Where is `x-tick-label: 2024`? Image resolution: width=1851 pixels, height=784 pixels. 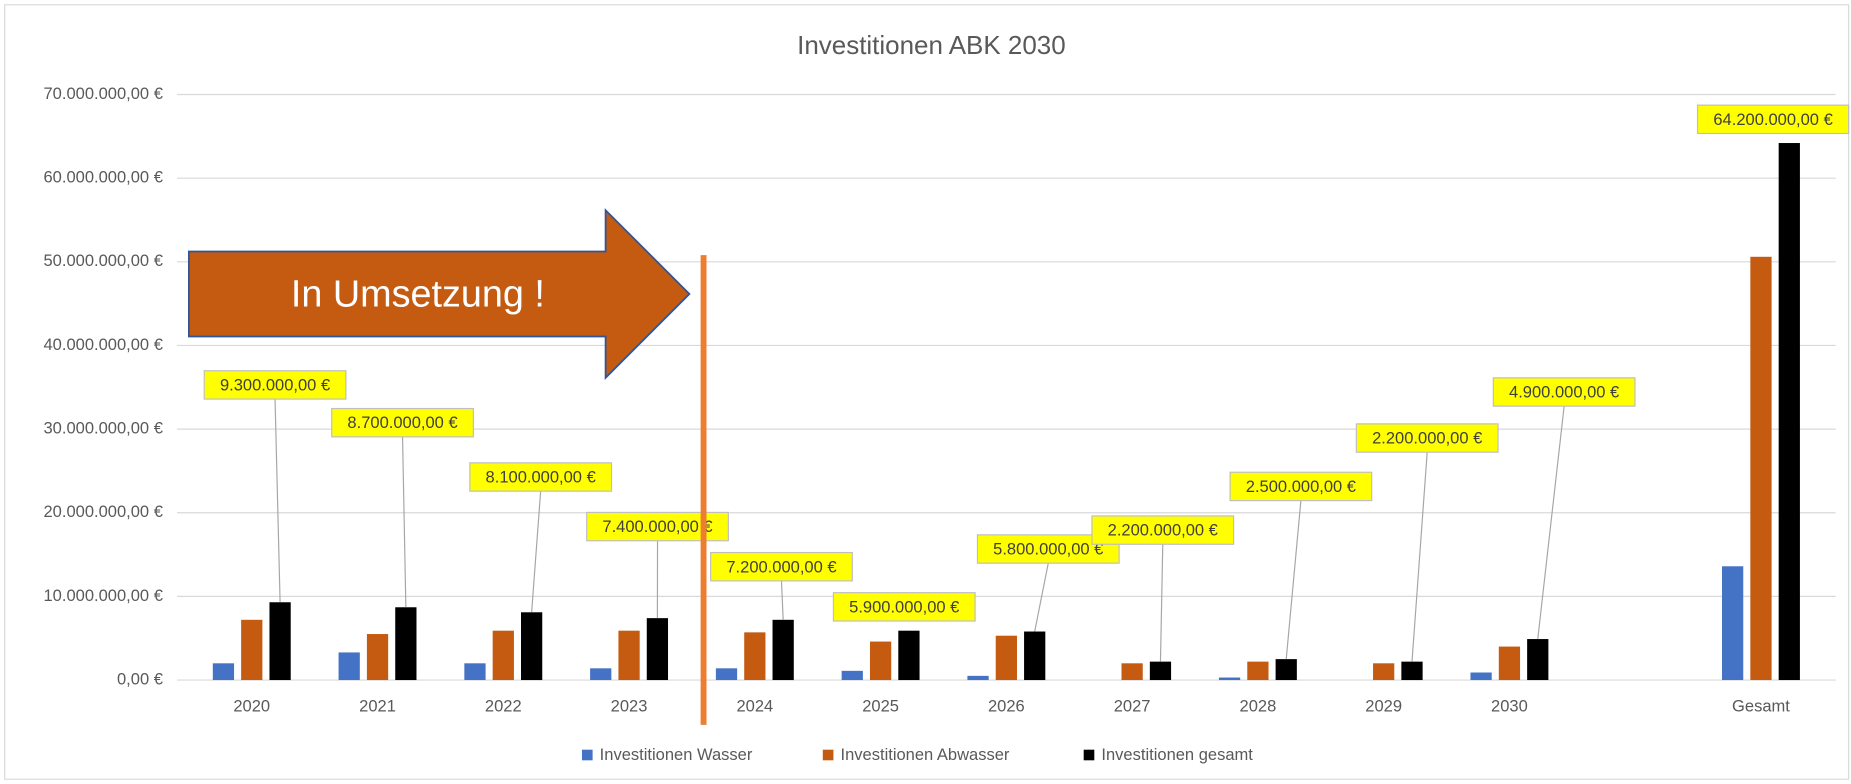 x-tick-label: 2024 is located at coordinates (754, 706).